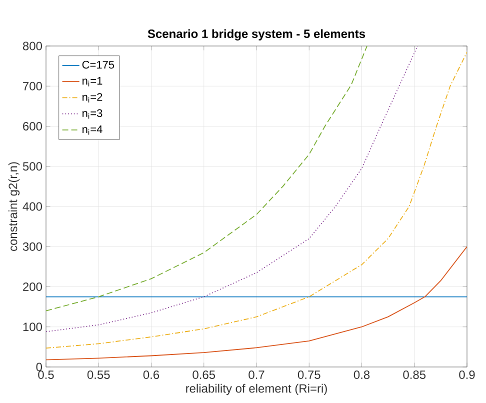 The image size is (486, 403). I want to click on x-tick-label: 0.7, so click(256, 375).